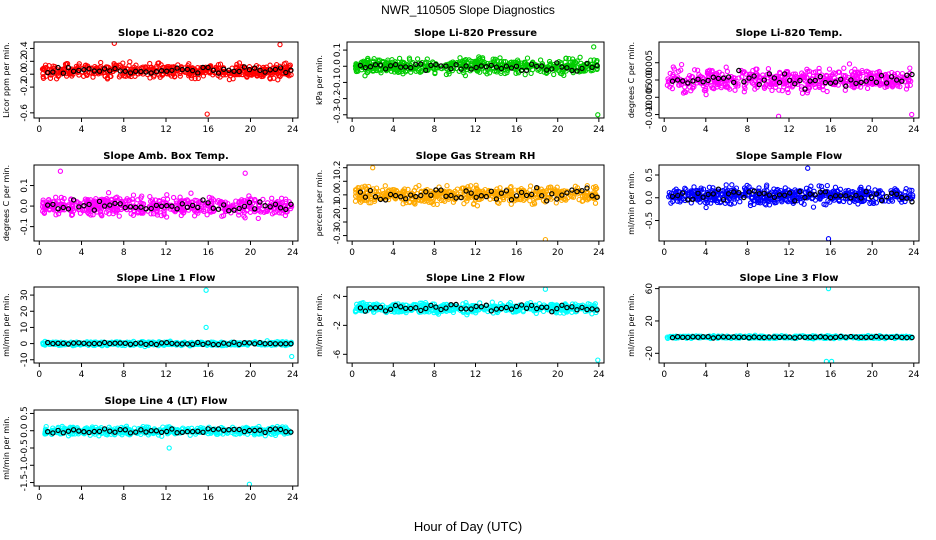  Describe the element at coordinates (650, 221) in the screenshot. I see `y-tick-label: -0.5` at that location.